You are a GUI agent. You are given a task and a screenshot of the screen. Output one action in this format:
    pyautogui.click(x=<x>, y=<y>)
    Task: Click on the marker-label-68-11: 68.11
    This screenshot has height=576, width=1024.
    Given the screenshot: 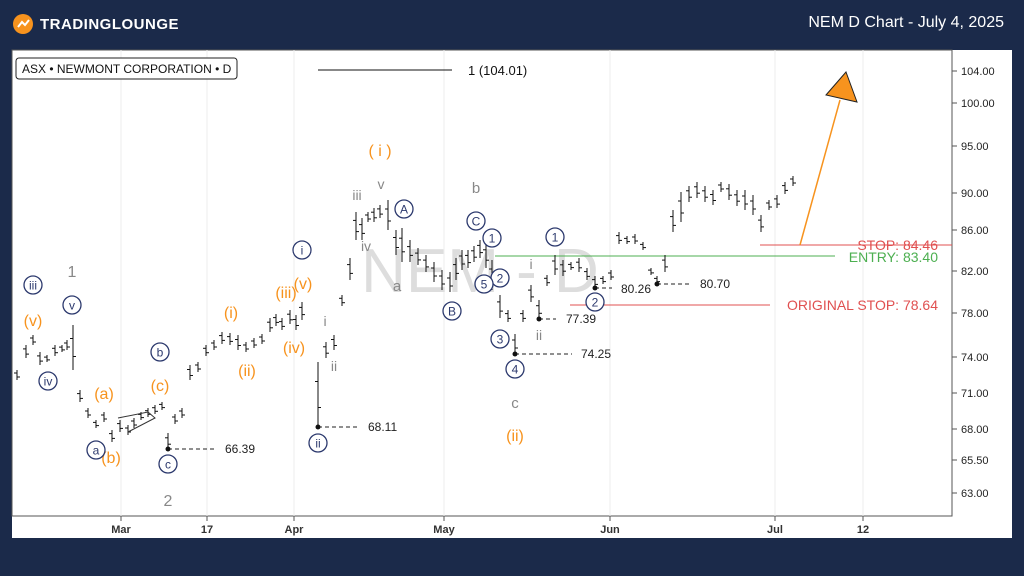 What is the action you would take?
    pyautogui.click(x=382, y=427)
    